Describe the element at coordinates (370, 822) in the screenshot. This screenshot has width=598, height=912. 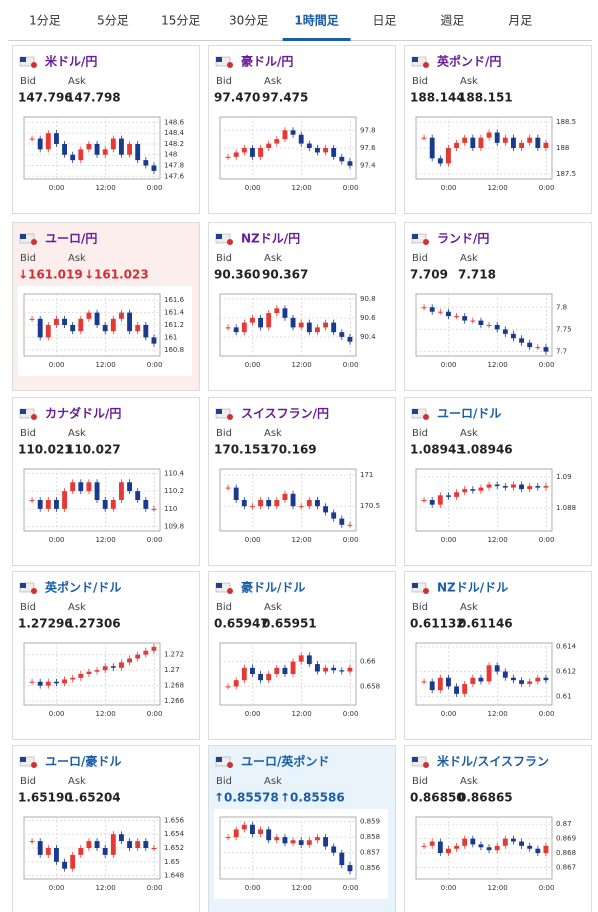
I see `y-tick-label: 0.859` at that location.